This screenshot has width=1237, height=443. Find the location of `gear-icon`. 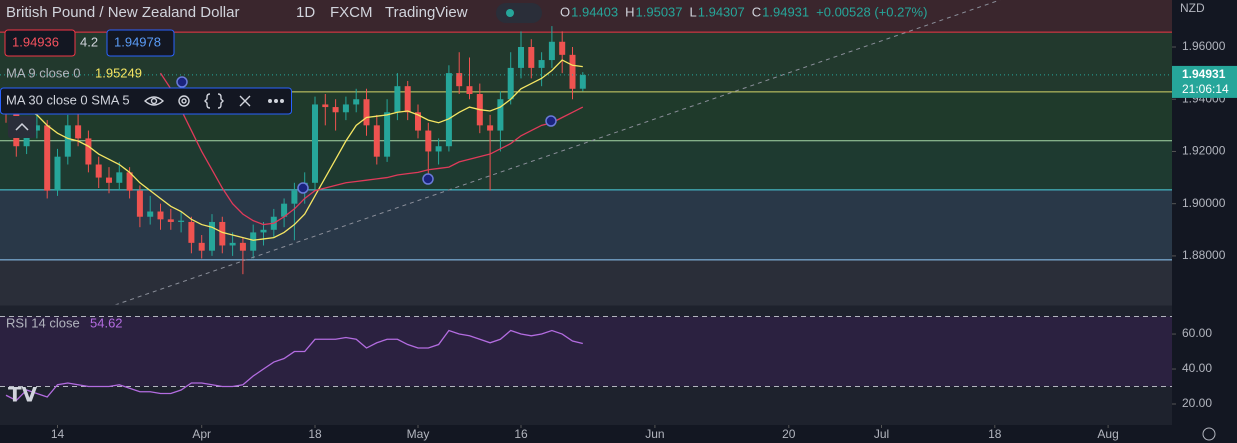

gear-icon is located at coordinates (184, 101).